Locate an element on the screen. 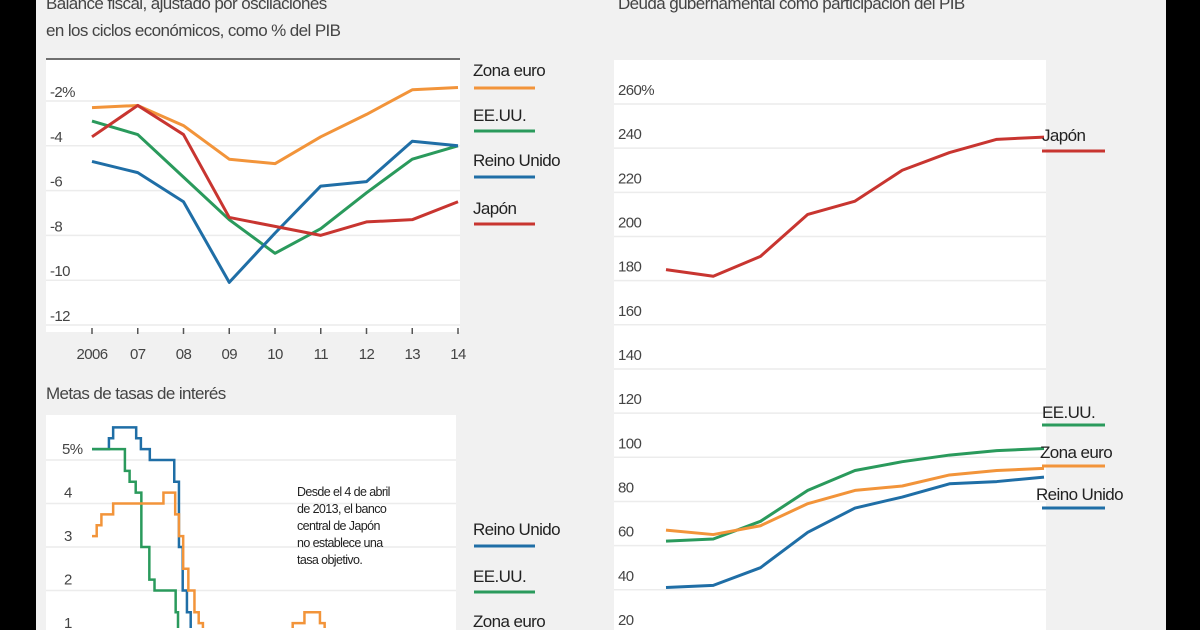 The width and height of the screenshot is (1200, 630). y-tick-label: -12 is located at coordinates (60, 316).